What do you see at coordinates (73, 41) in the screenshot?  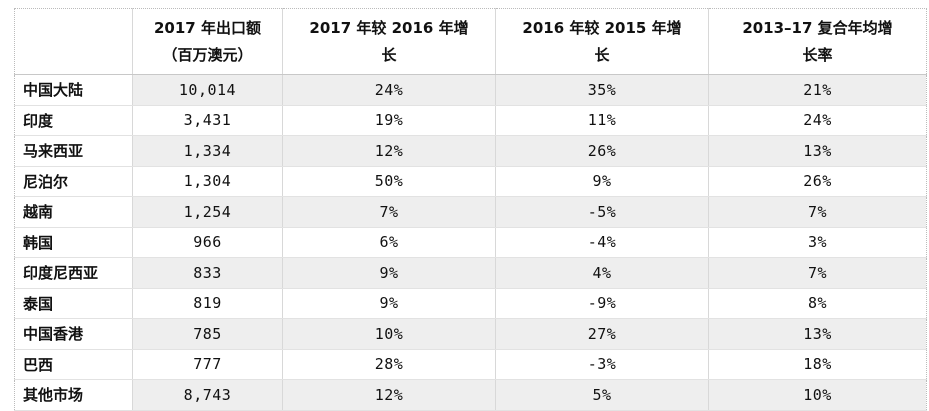 I see `header-region` at bounding box center [73, 41].